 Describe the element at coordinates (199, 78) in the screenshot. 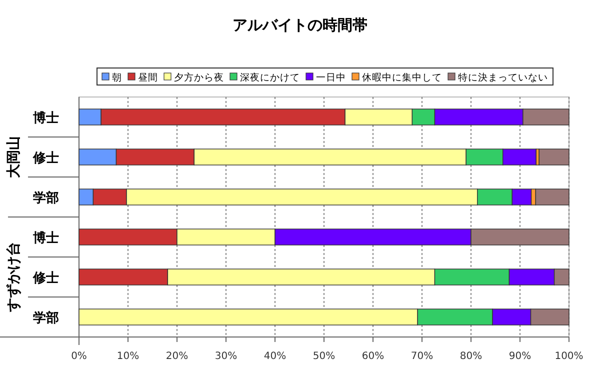

I see `legend-label: 夕方から夜` at that location.